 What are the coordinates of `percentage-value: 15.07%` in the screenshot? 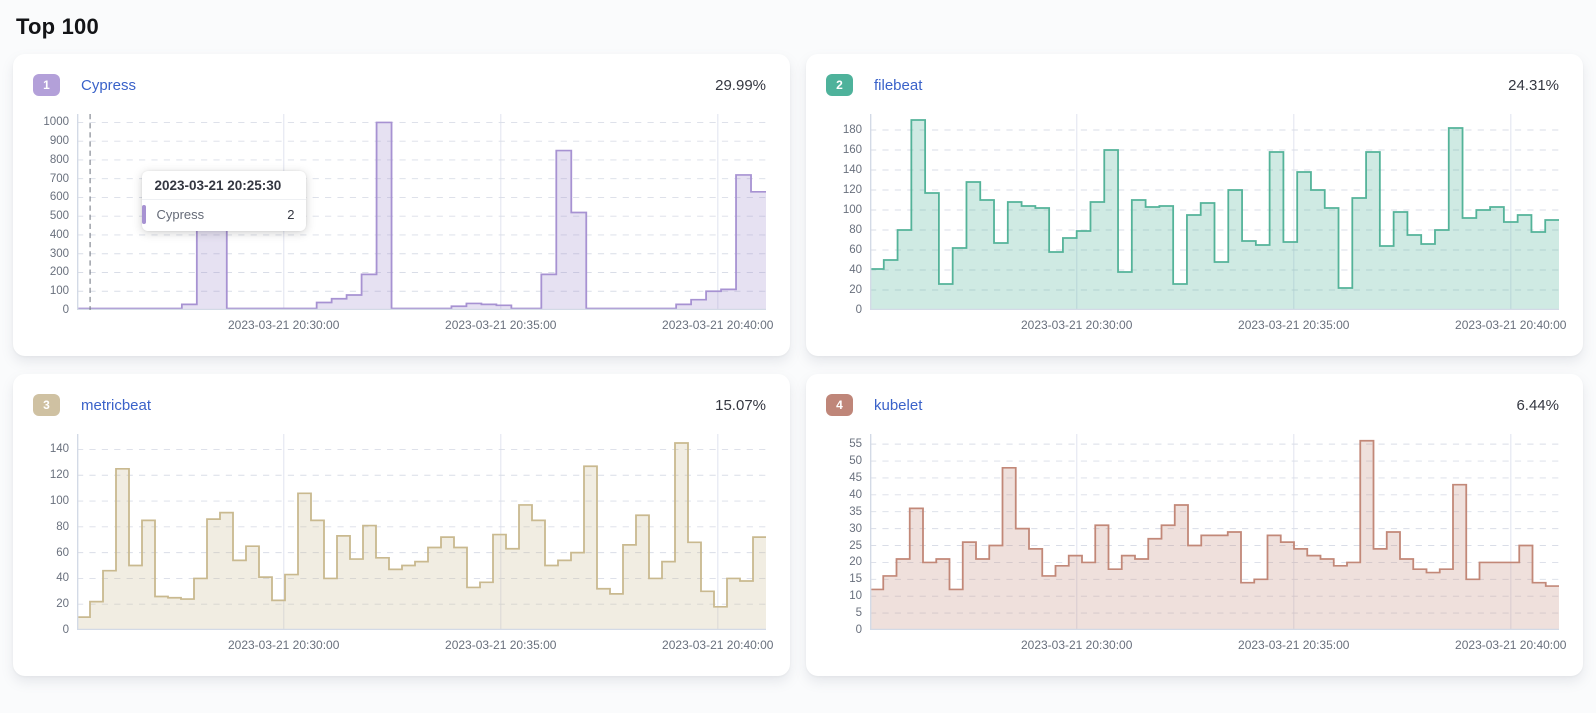 It's located at (740, 405).